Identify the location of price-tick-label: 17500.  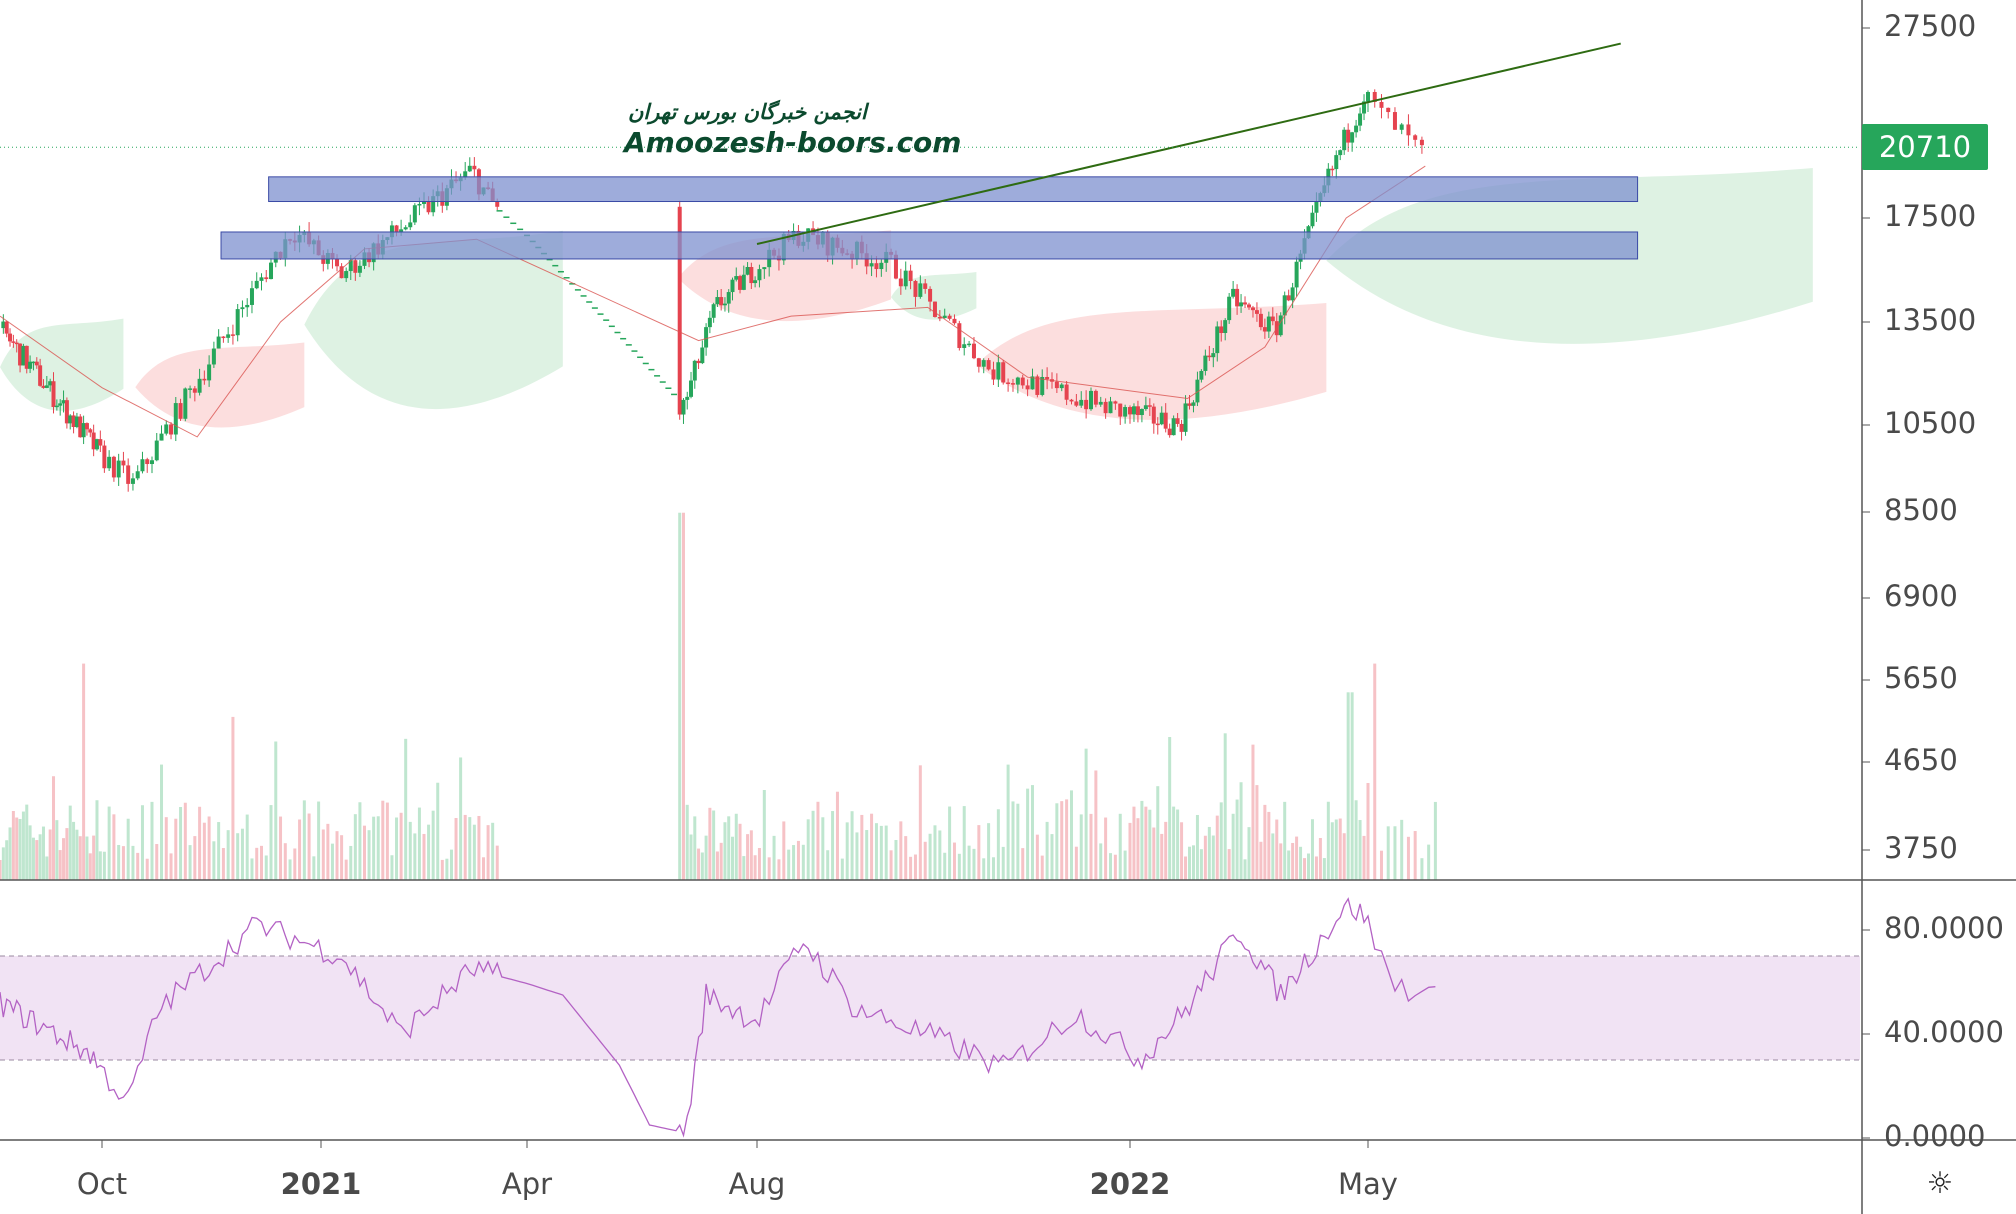
(1930, 216).